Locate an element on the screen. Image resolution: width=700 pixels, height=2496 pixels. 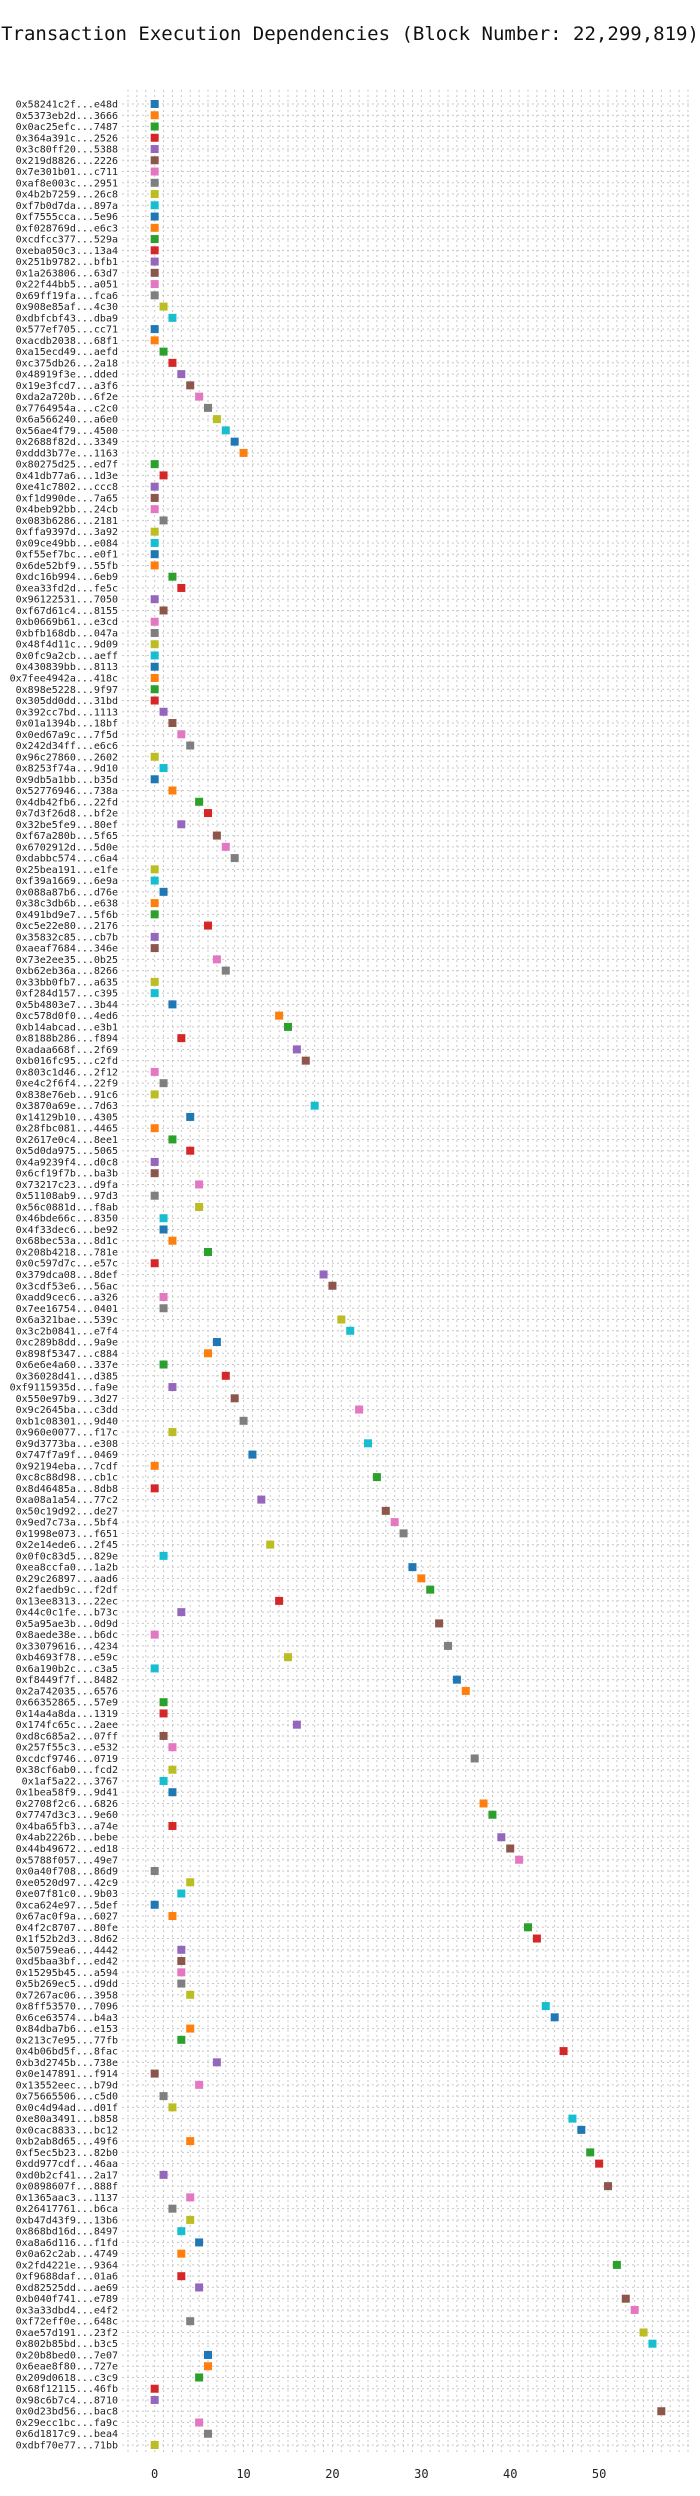
y-tick-label: 0x36028d41...d385 is located at coordinates (67, 1376).